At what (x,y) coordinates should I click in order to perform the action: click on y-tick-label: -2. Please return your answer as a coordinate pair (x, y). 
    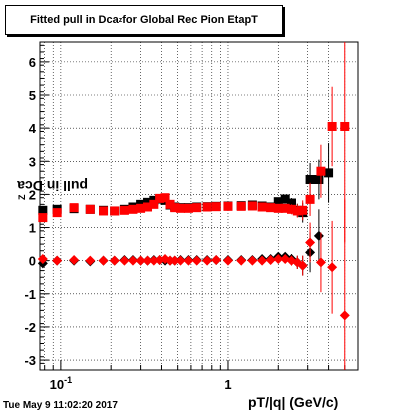
    Looking at the image, I should click on (30, 327).